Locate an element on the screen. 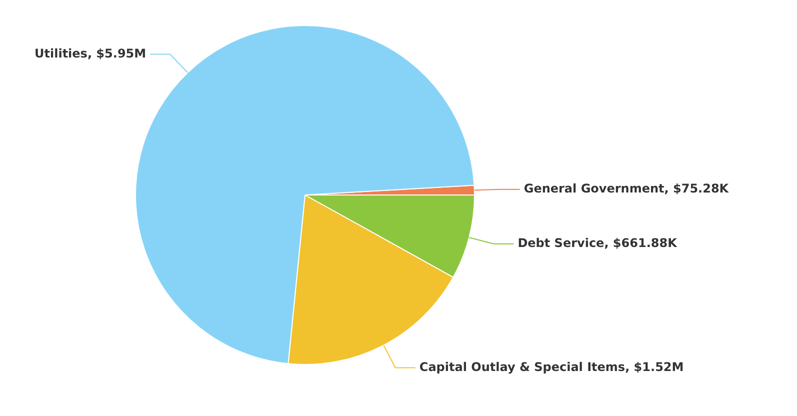 This screenshot has width=797, height=416. slice-label: Capital Outlay & Special Items, $1.52M is located at coordinates (551, 367).